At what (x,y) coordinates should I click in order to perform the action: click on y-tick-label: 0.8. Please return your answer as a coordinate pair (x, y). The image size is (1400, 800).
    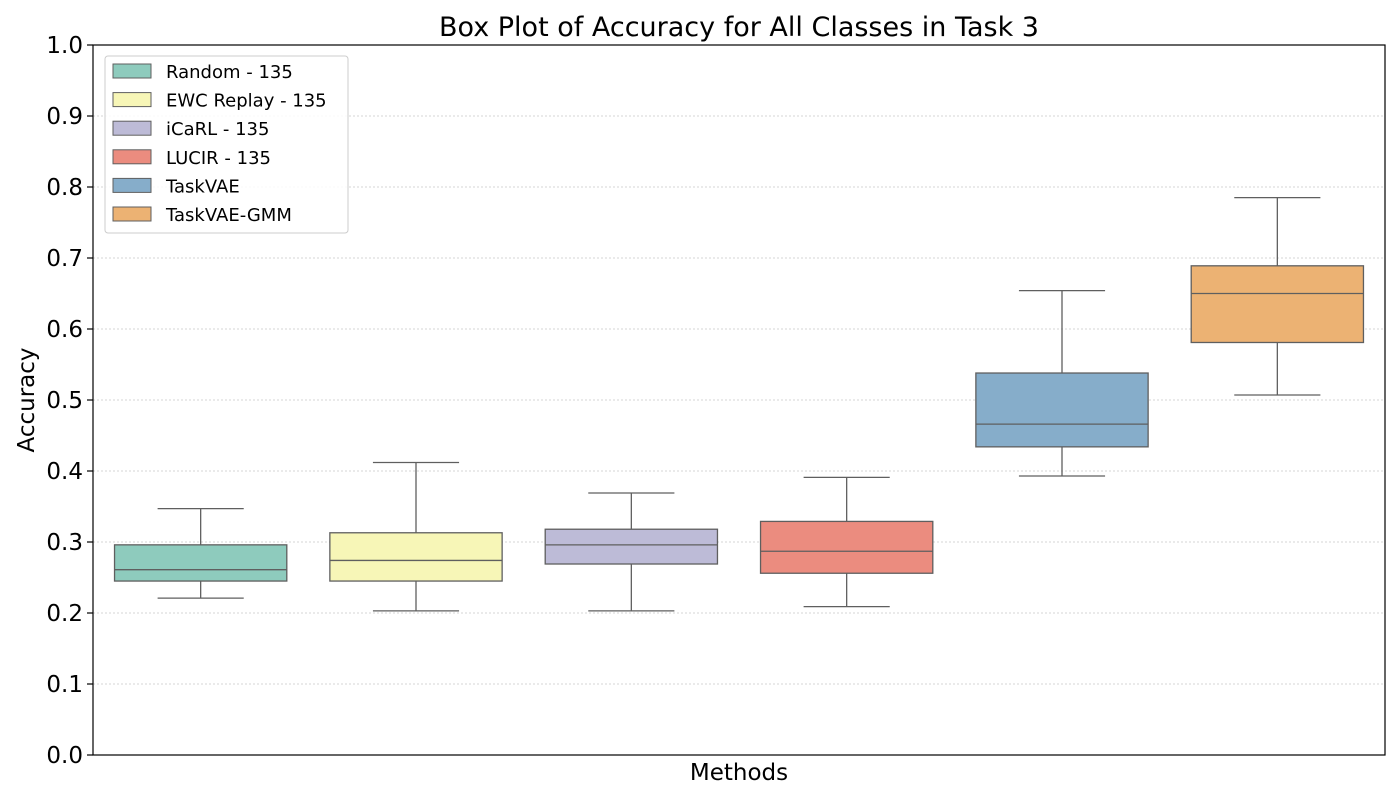
    Looking at the image, I should click on (64, 188).